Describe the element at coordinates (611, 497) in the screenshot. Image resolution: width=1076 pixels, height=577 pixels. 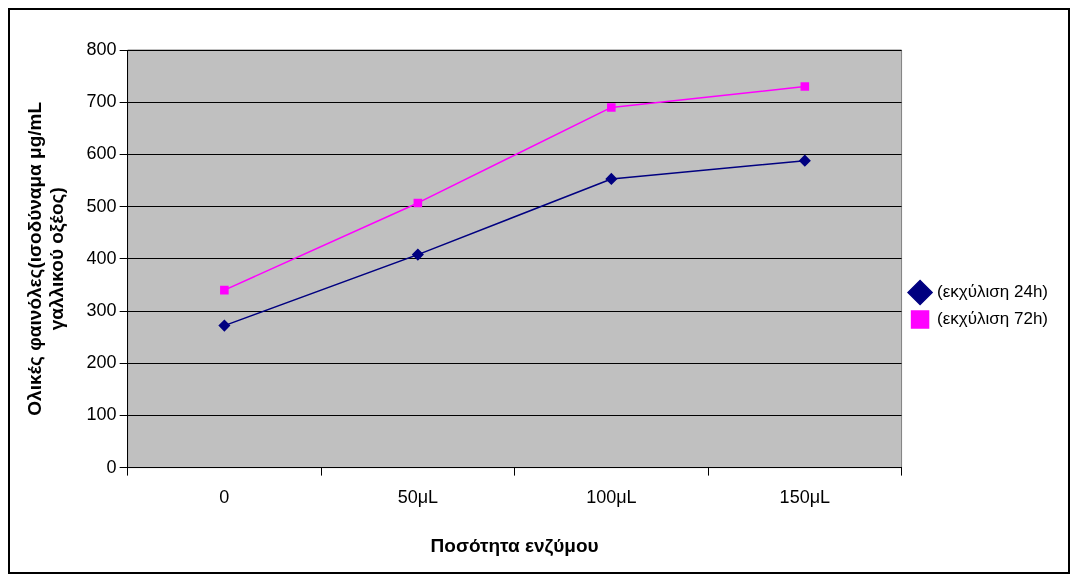
I see `x-tick-label: 100μL` at that location.